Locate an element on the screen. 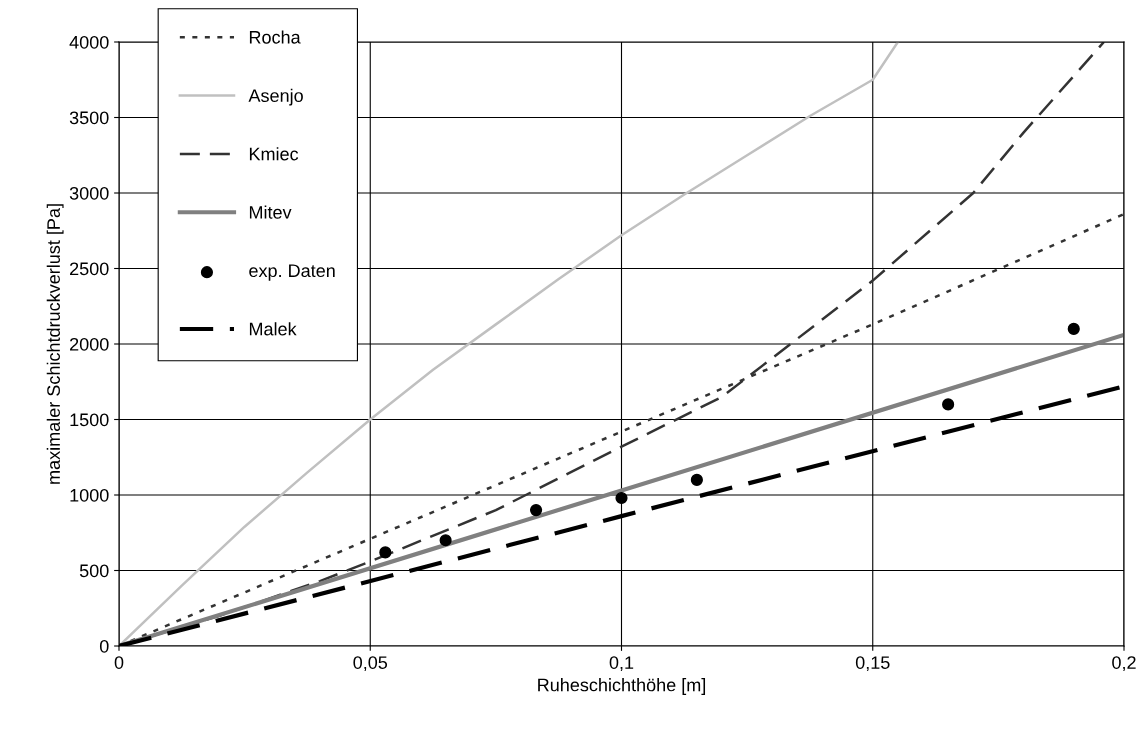 This screenshot has height=743, width=1144. y-tick-label: 1000 is located at coordinates (89, 495).